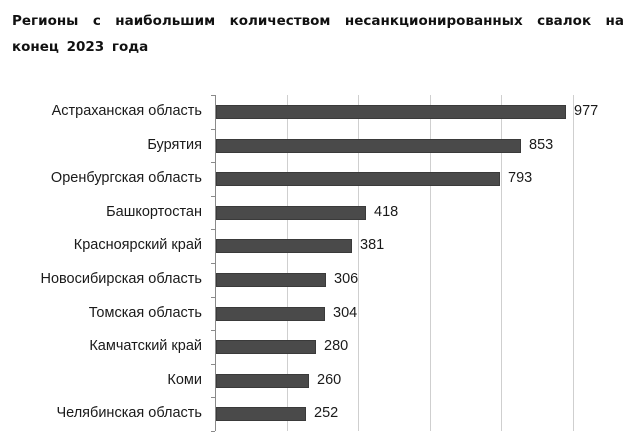 The width and height of the screenshot is (635, 445). I want to click on value-label: 381, so click(372, 245).